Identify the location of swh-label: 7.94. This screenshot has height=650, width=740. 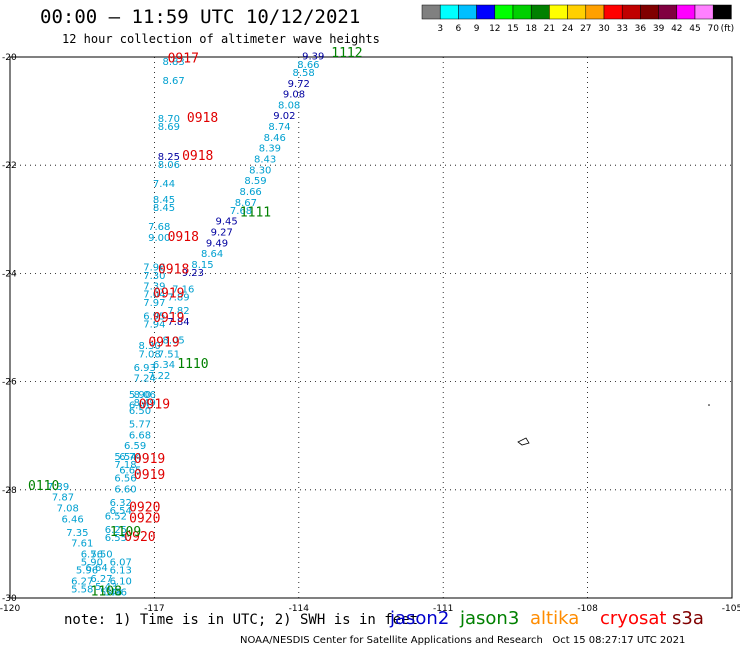
(154, 325).